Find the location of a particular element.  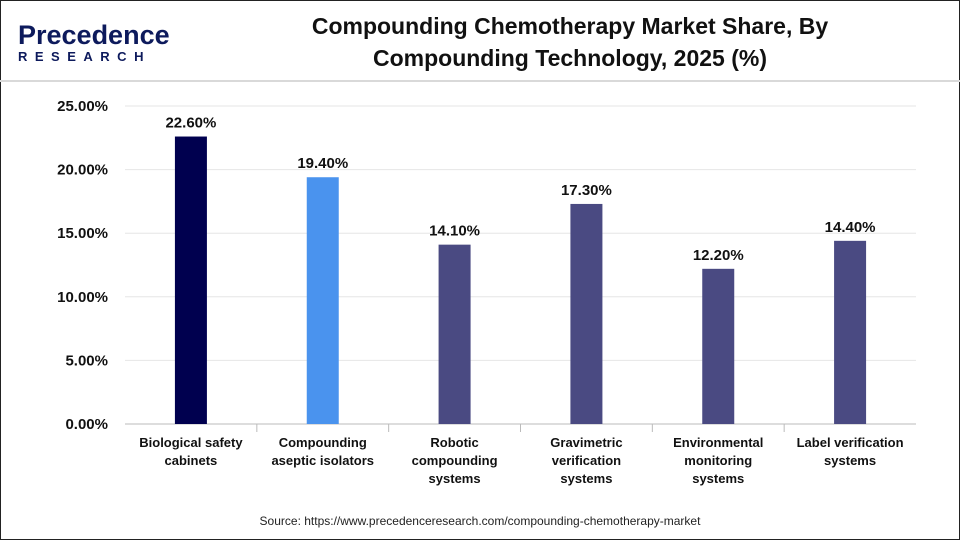

y-tick-label: 10.00% is located at coordinates (82, 297).